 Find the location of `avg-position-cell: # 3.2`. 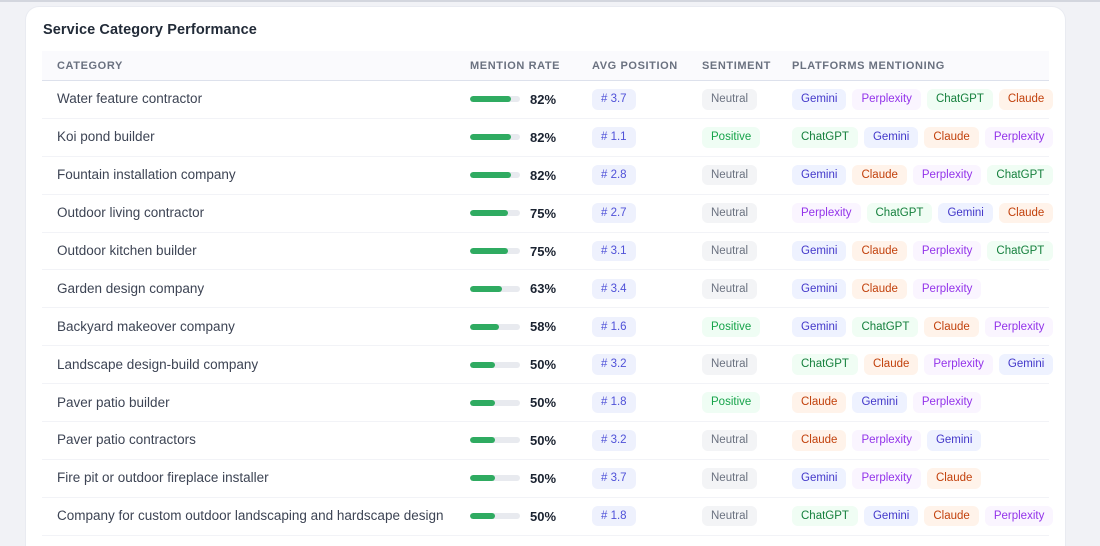

avg-position-cell: # 3.2 is located at coordinates (639, 365).